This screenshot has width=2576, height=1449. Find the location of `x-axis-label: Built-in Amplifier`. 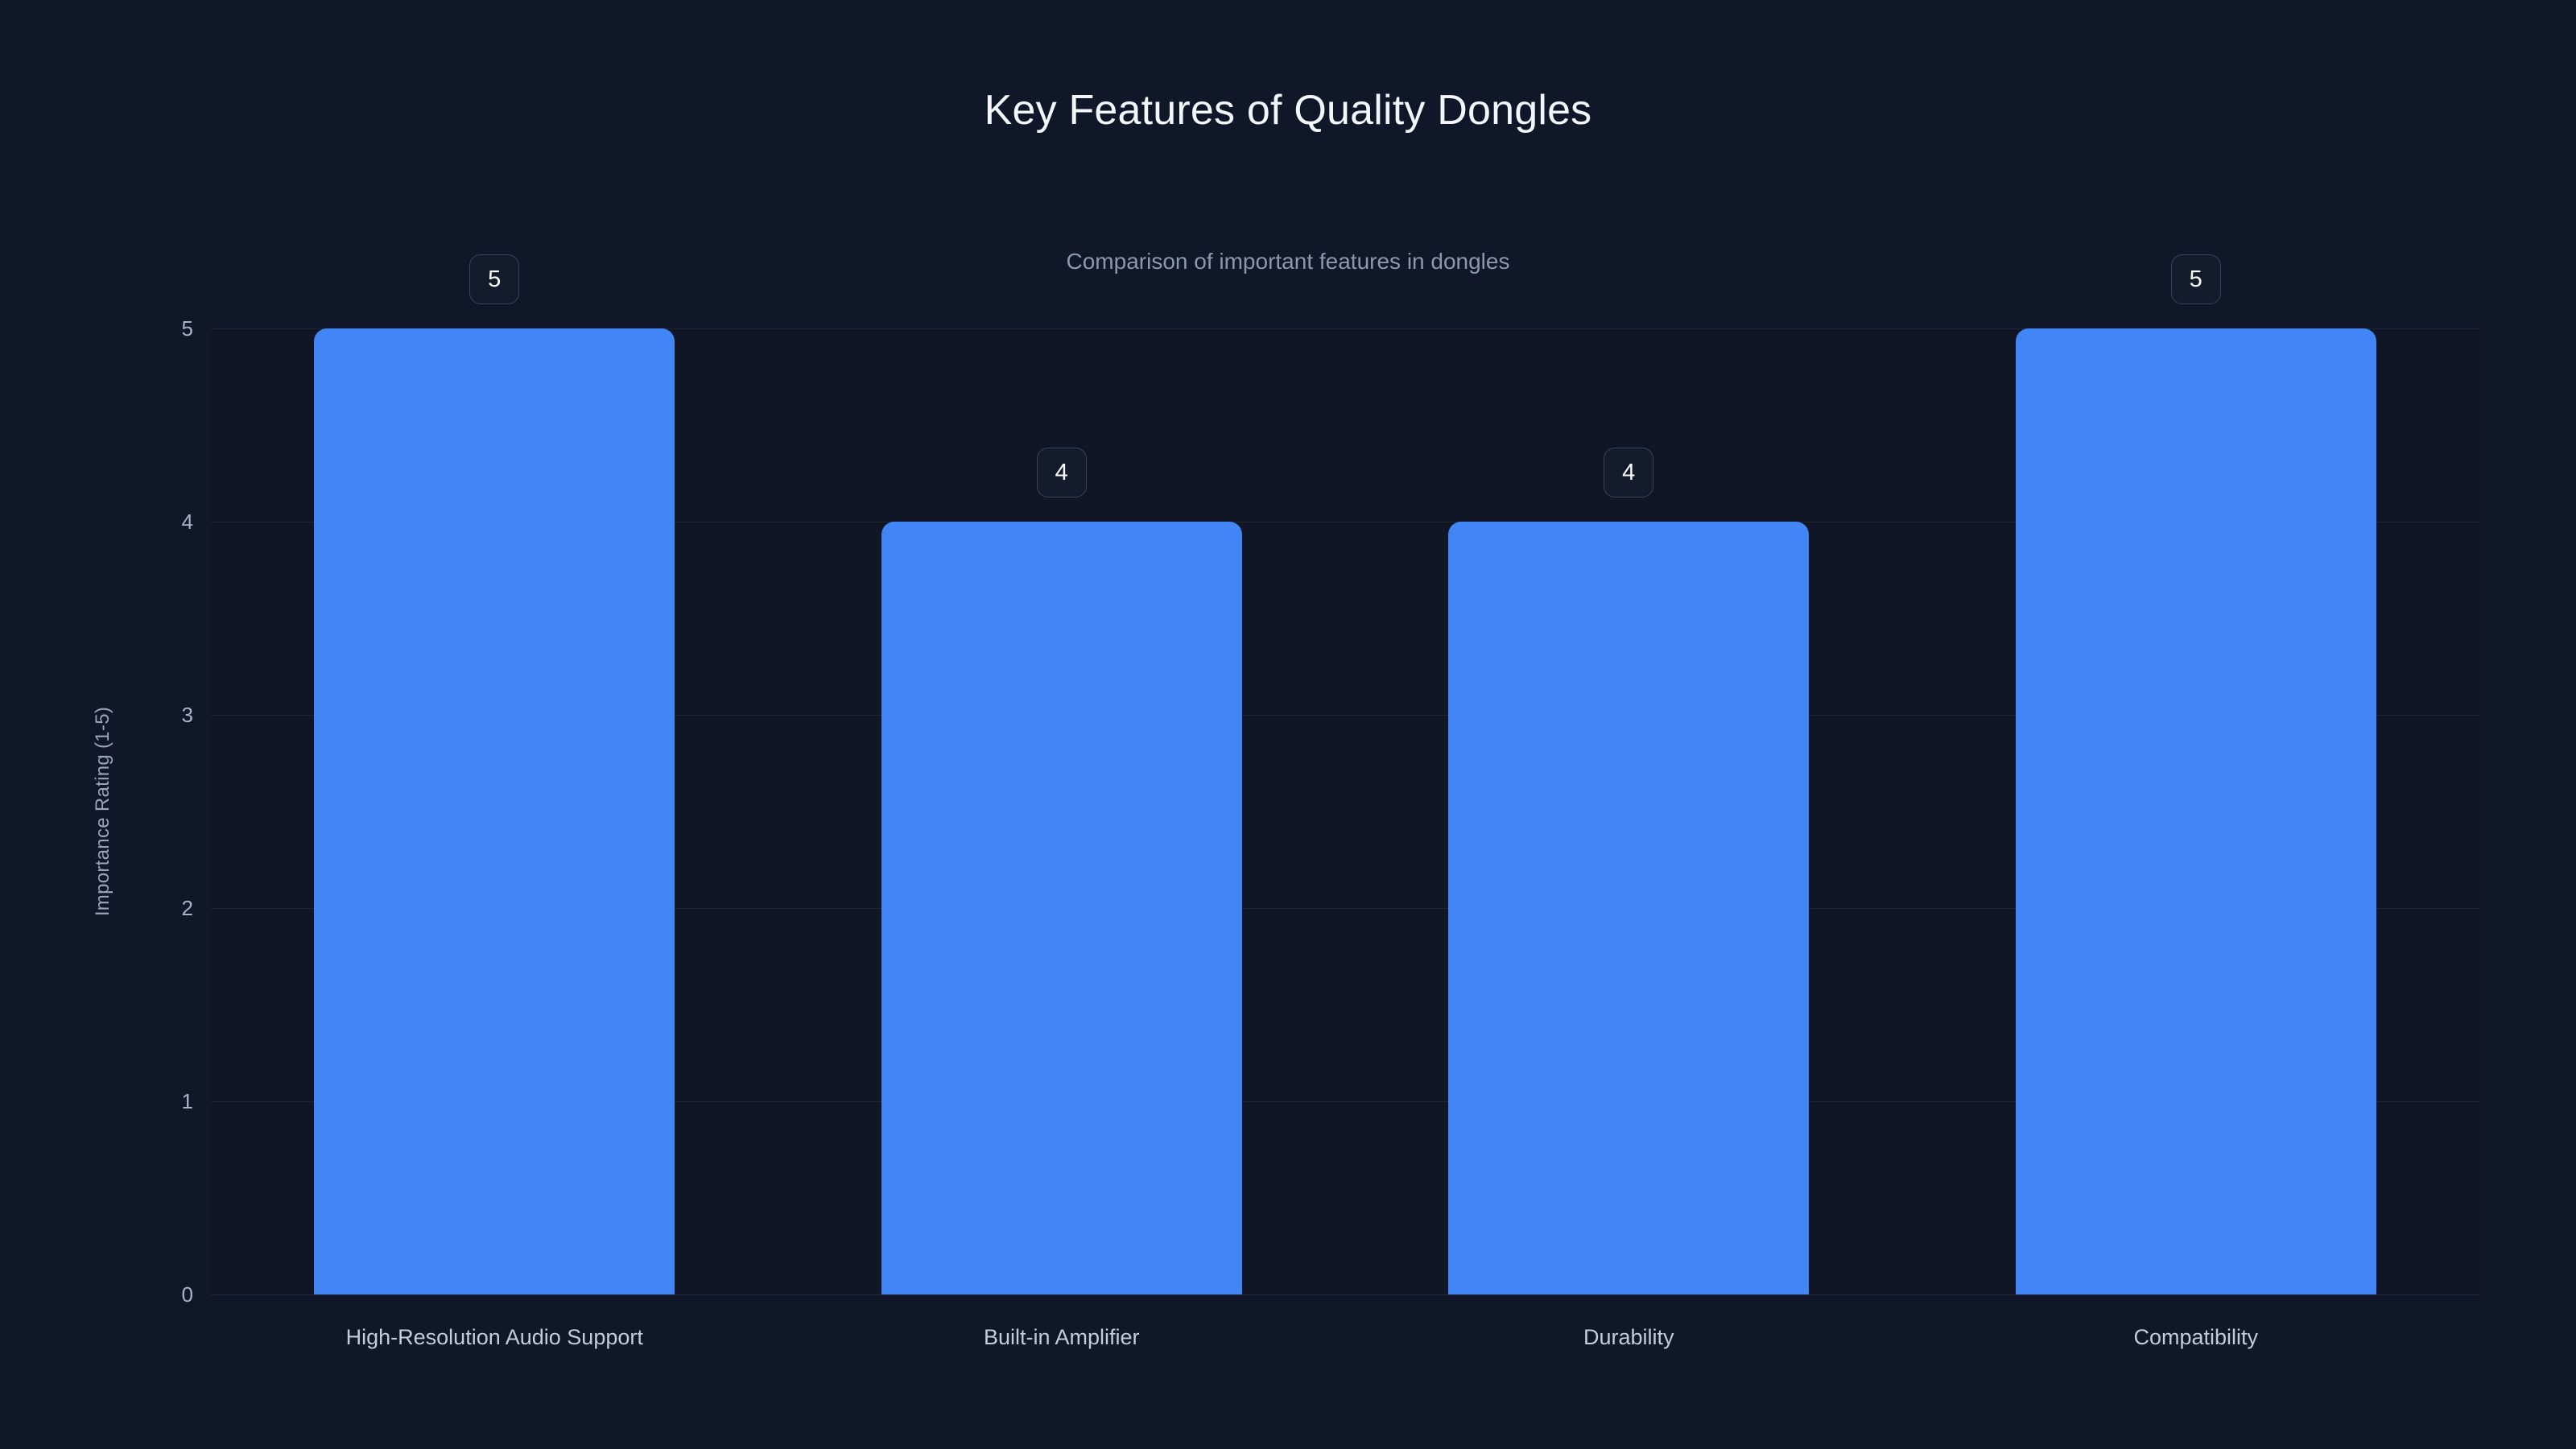

x-axis-label: Built-in Amplifier is located at coordinates (1061, 1337).